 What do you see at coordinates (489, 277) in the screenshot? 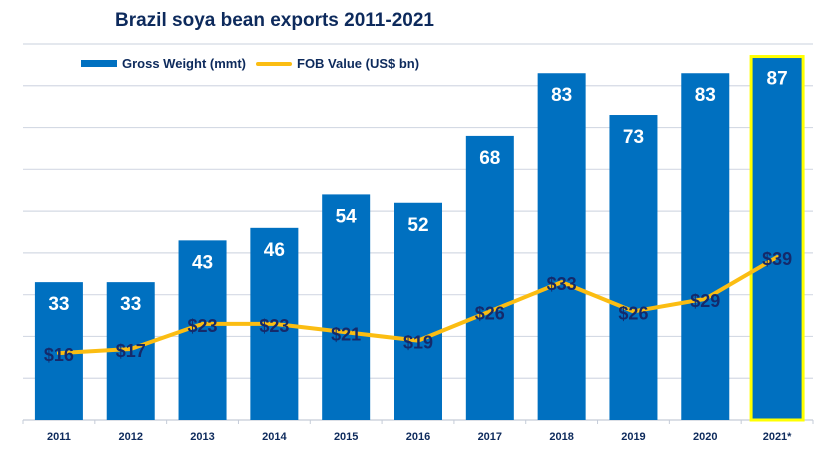
I see `bar-2017` at bounding box center [489, 277].